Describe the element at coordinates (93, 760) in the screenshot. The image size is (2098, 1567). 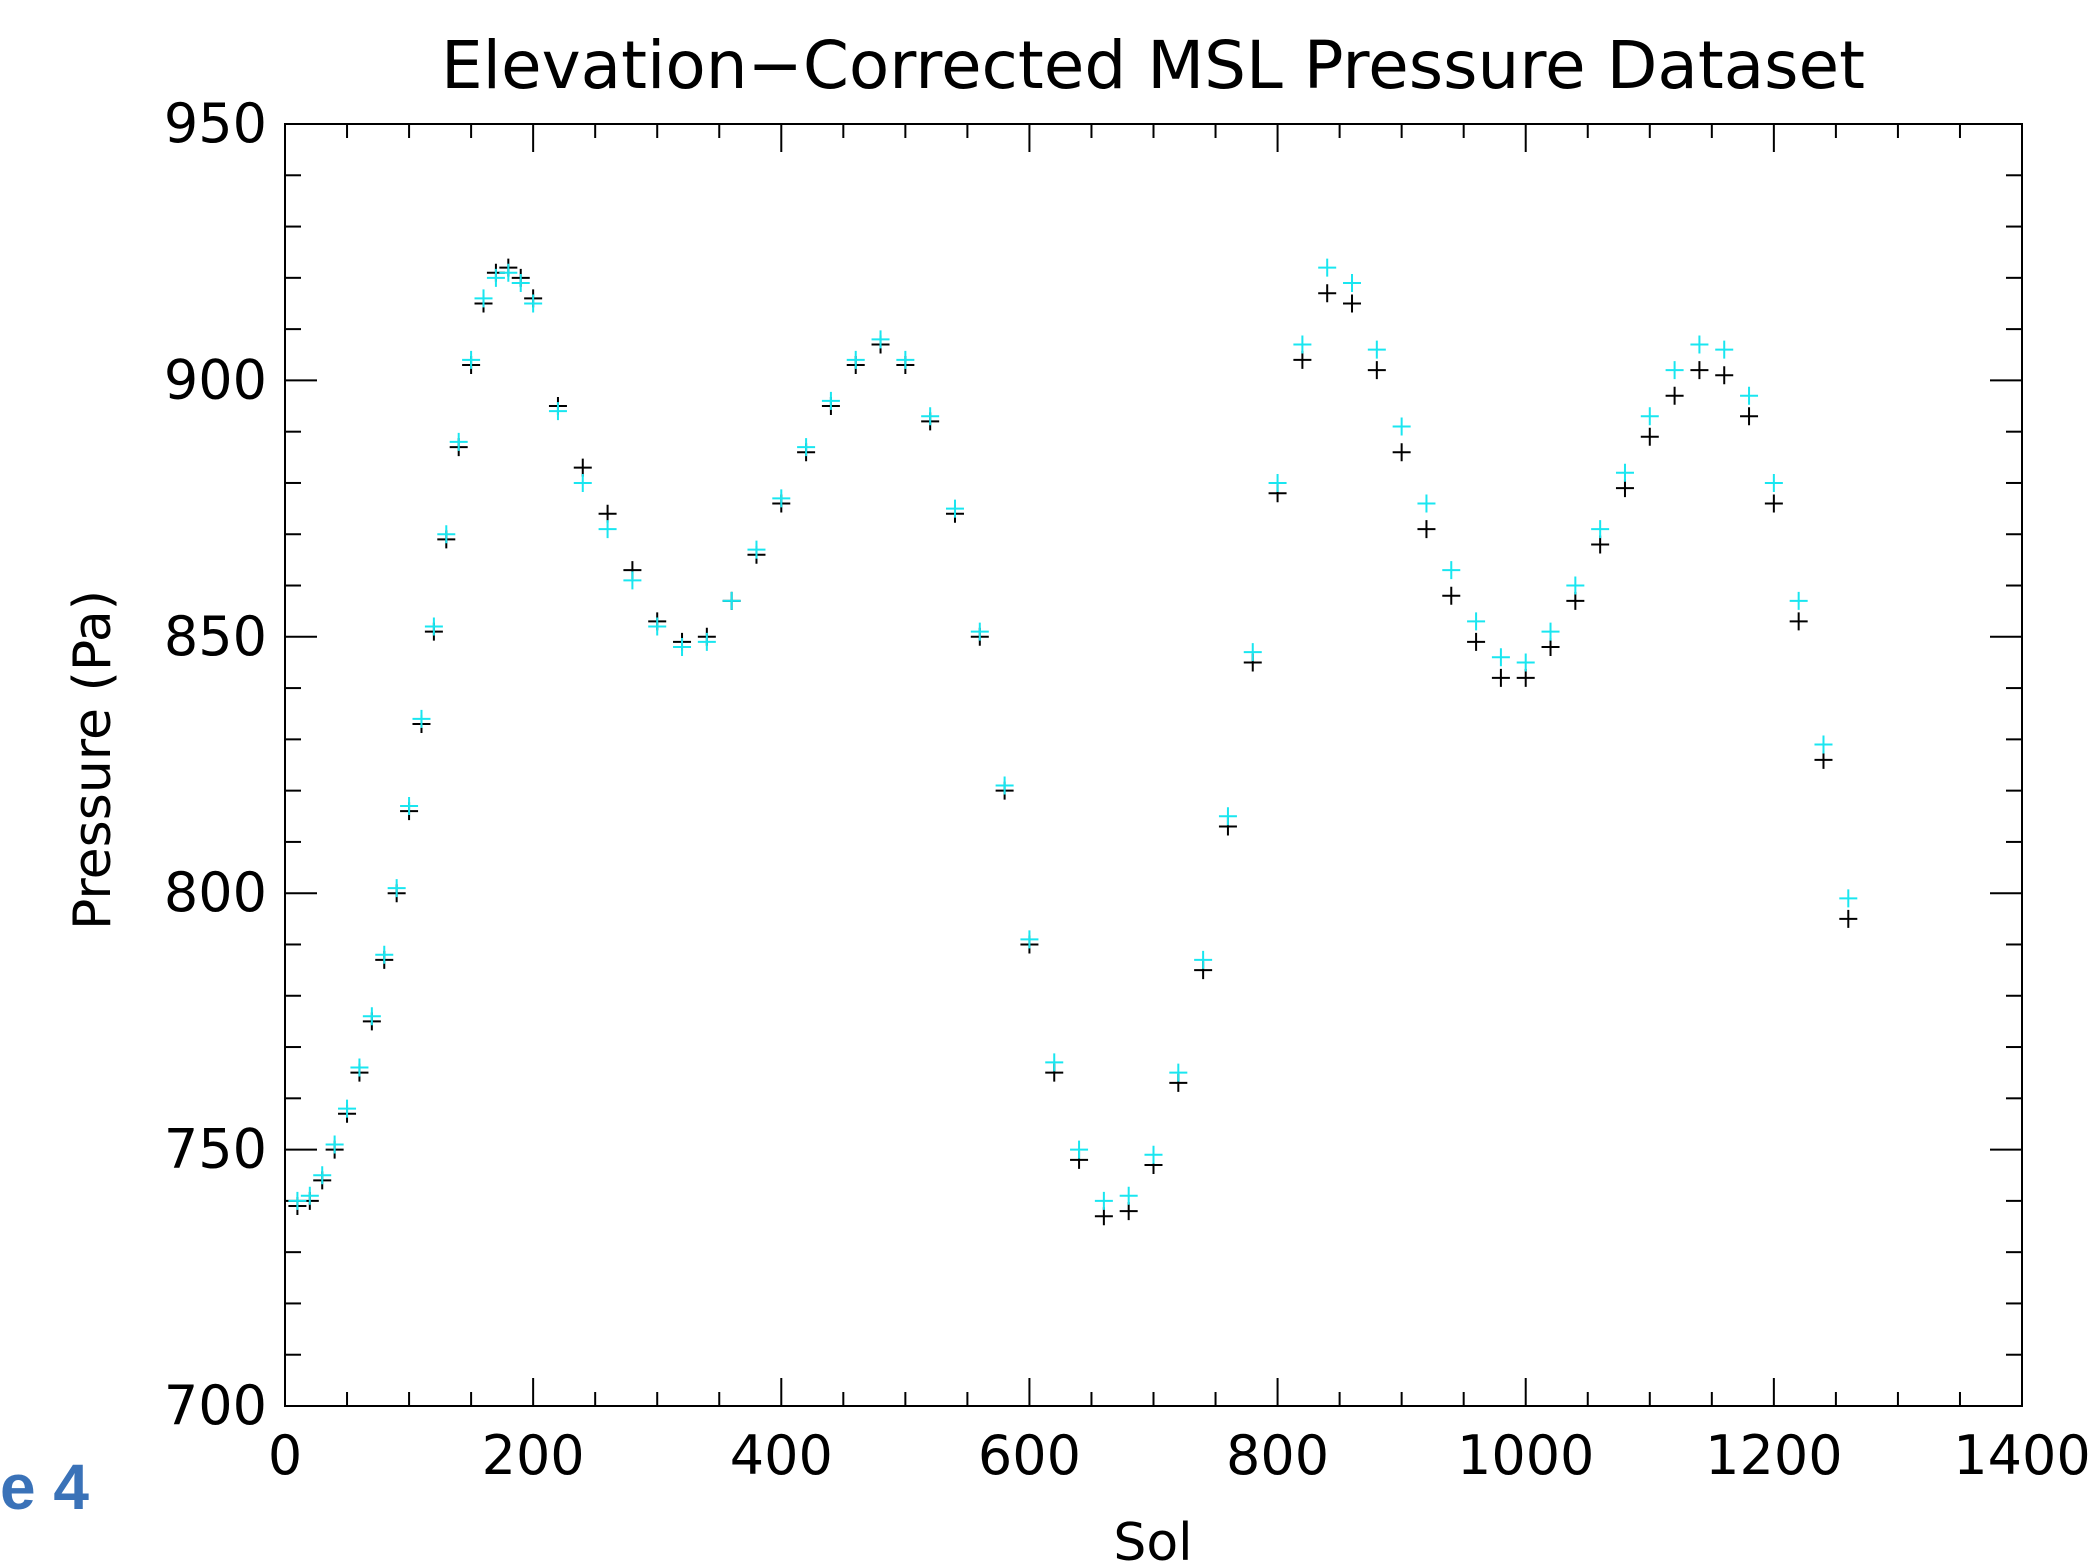
I see `y-axis-label: Pressure (Pa)` at that location.